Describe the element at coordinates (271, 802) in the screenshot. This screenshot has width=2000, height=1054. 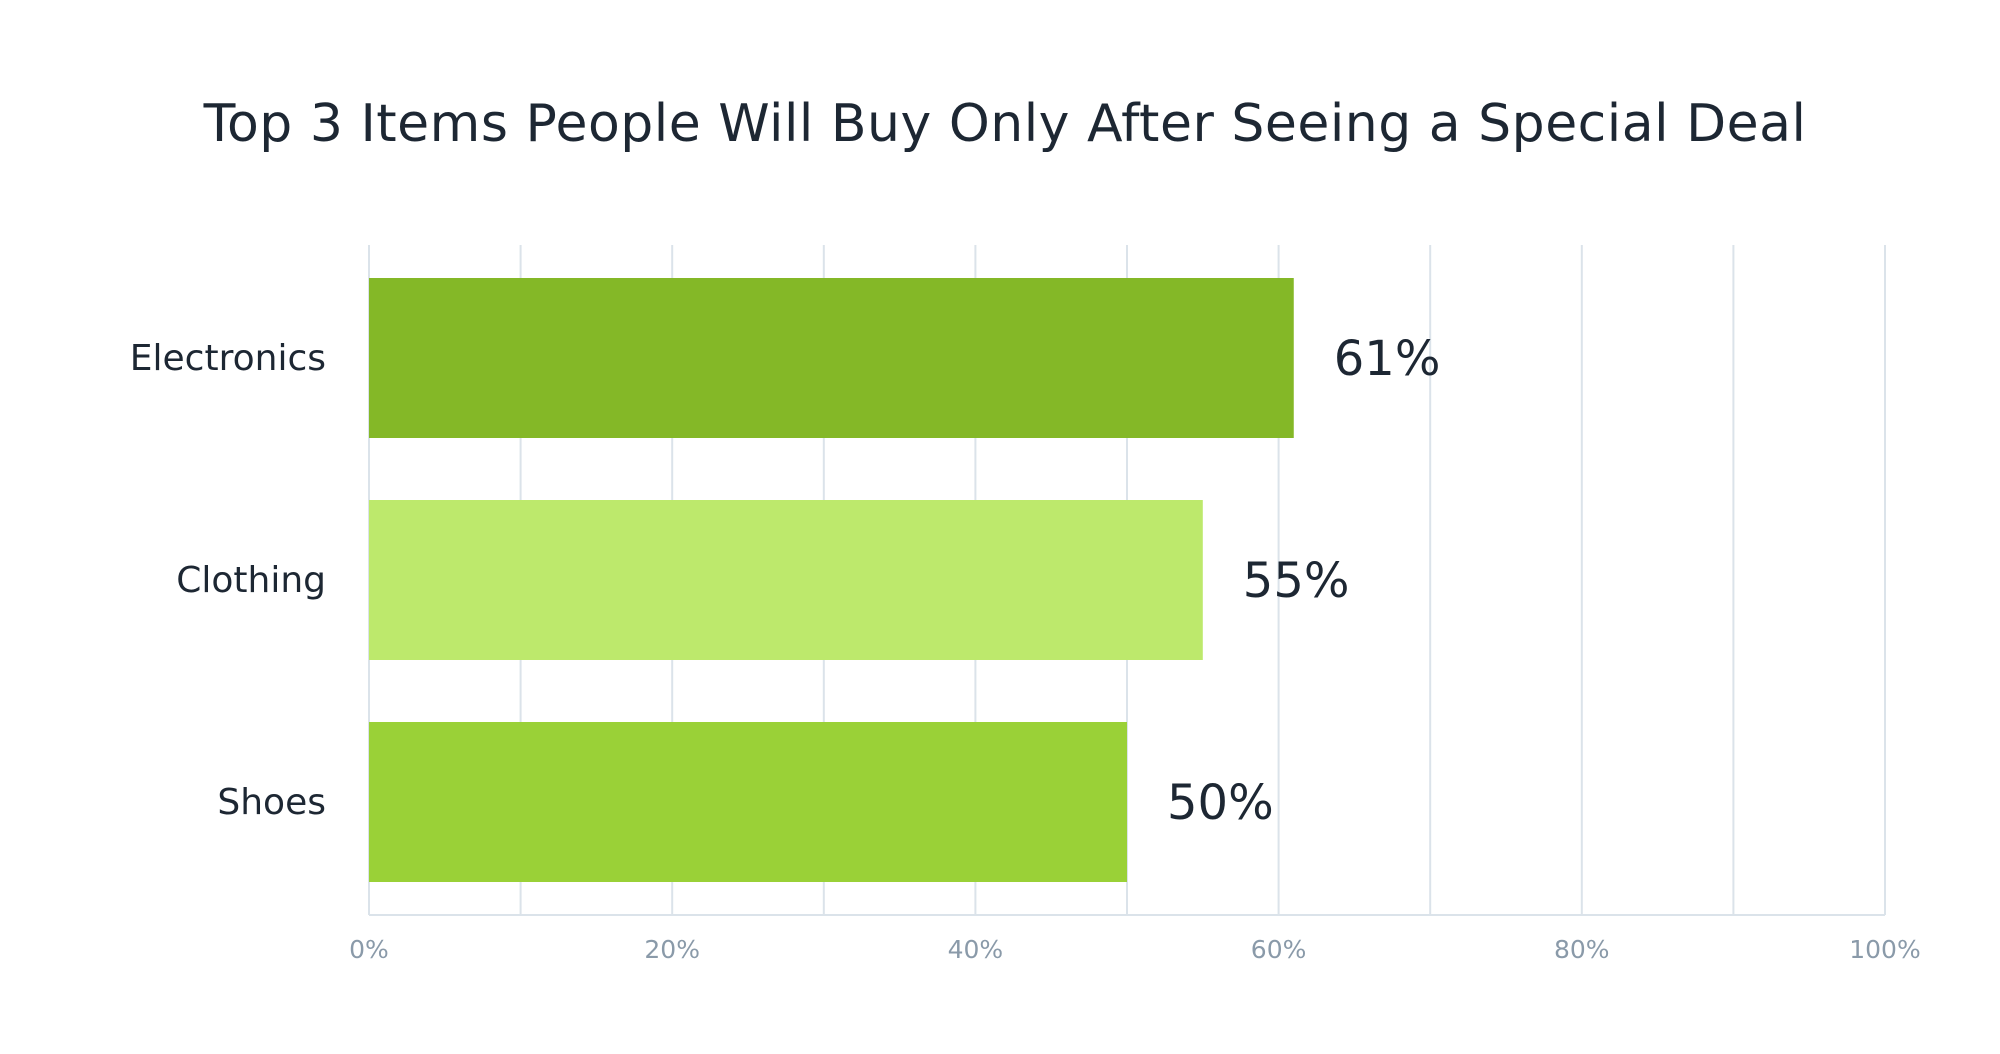
I see `category-label: Shoes` at that location.